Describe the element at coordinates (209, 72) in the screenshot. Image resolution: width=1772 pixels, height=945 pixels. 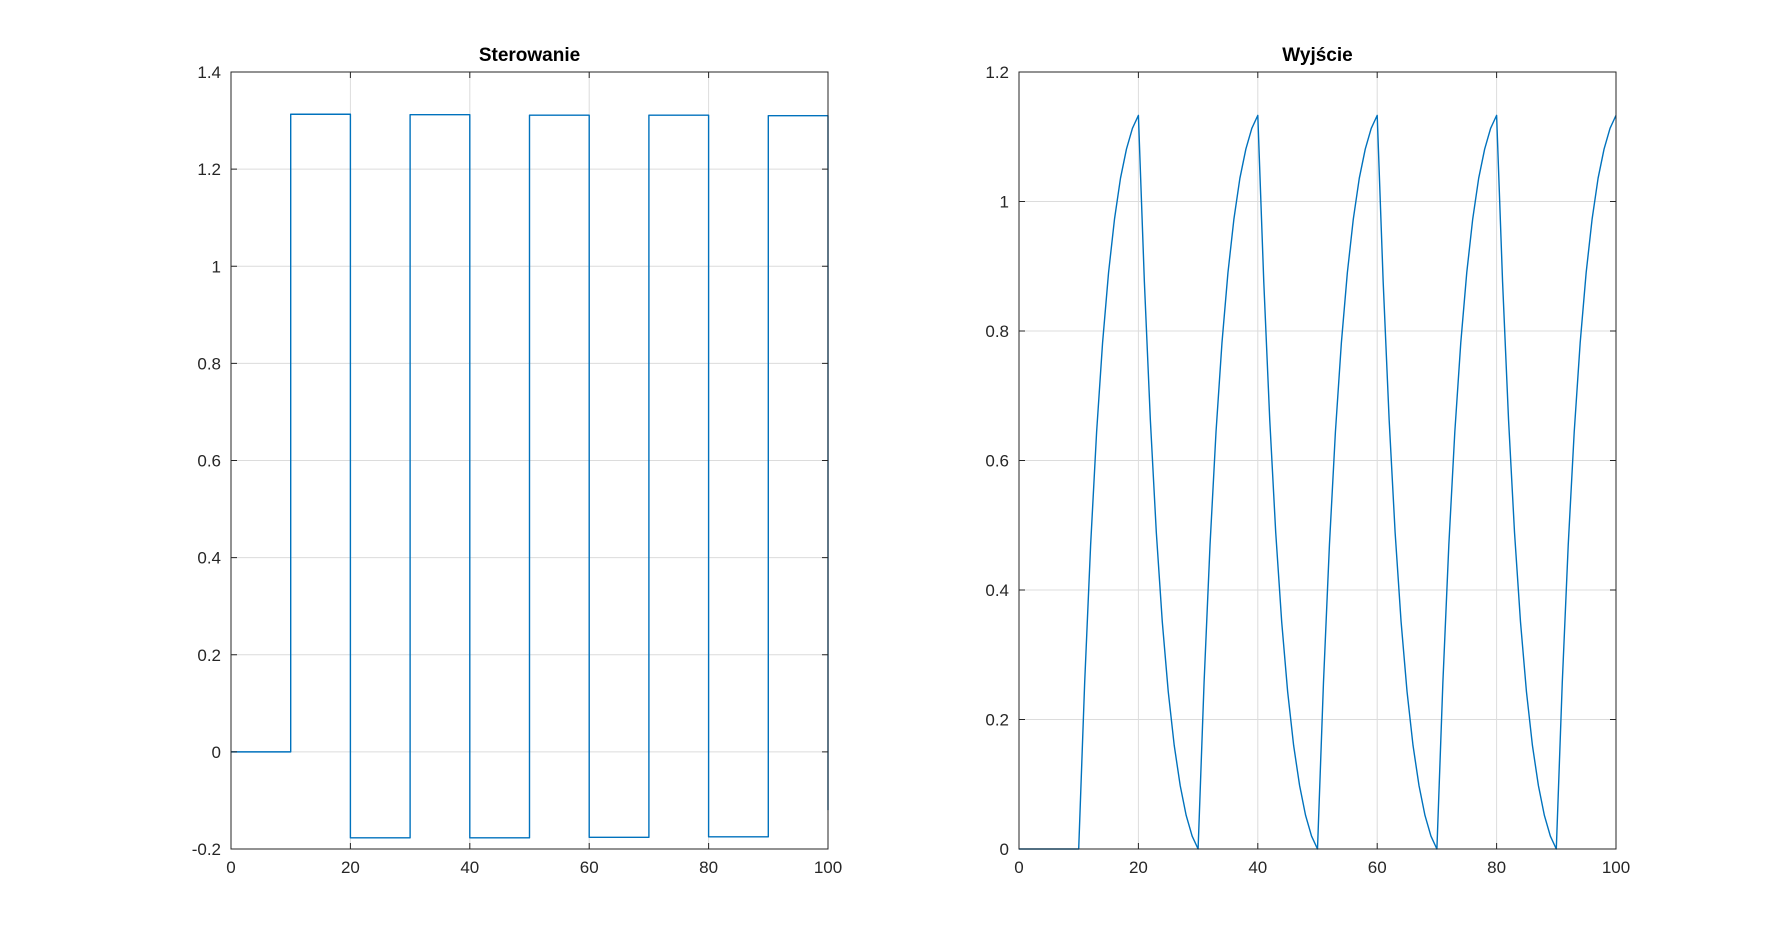
I see `y-tick-label: 1.4` at that location.